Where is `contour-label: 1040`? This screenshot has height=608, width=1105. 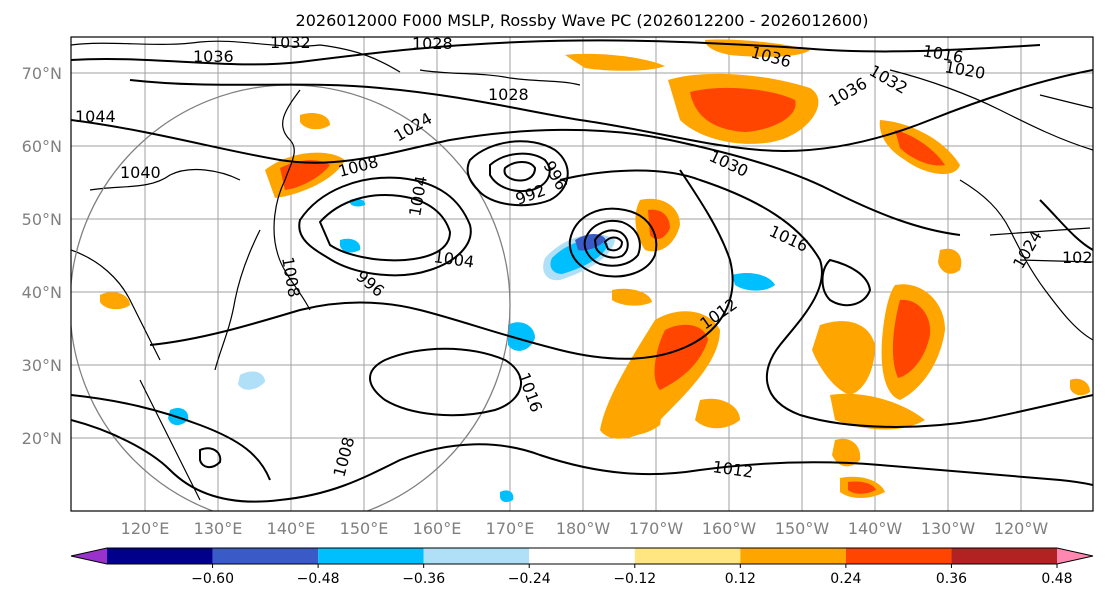 contour-label: 1040 is located at coordinates (140, 172).